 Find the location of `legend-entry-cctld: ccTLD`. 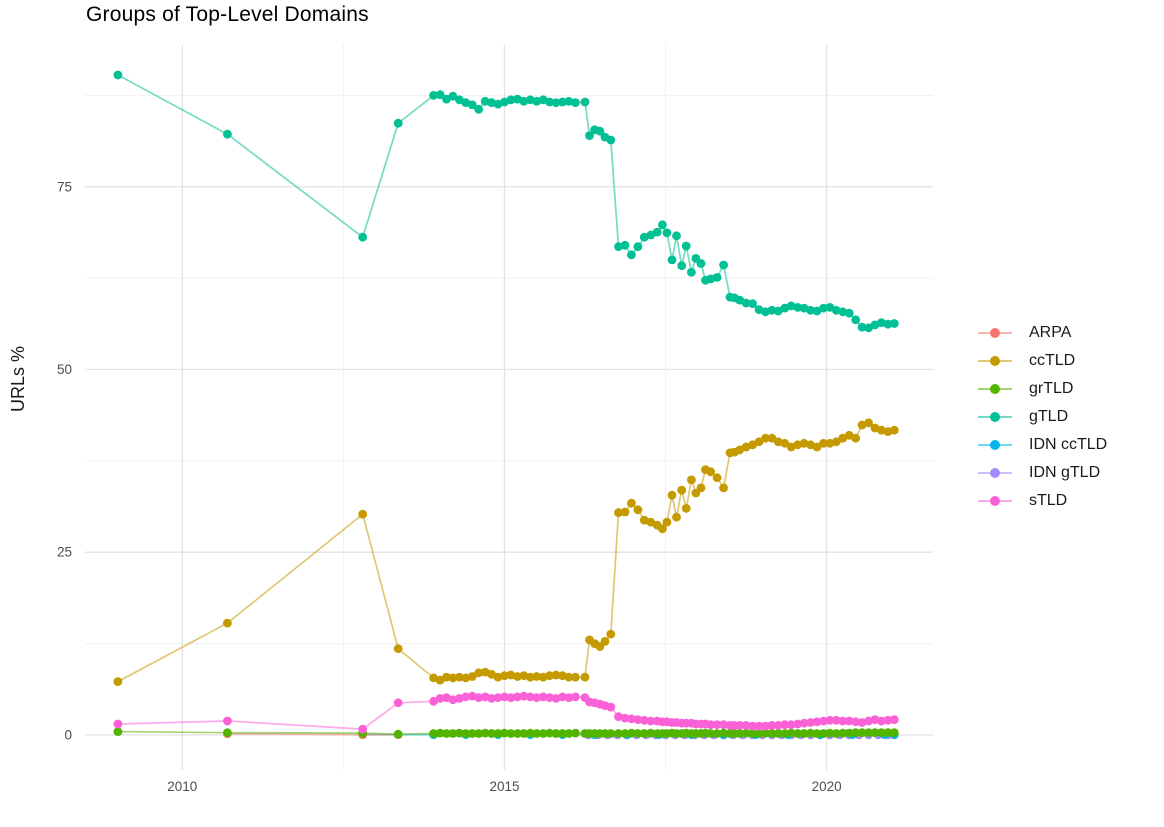

legend-entry-cctld: ccTLD is located at coordinates (1042, 361).